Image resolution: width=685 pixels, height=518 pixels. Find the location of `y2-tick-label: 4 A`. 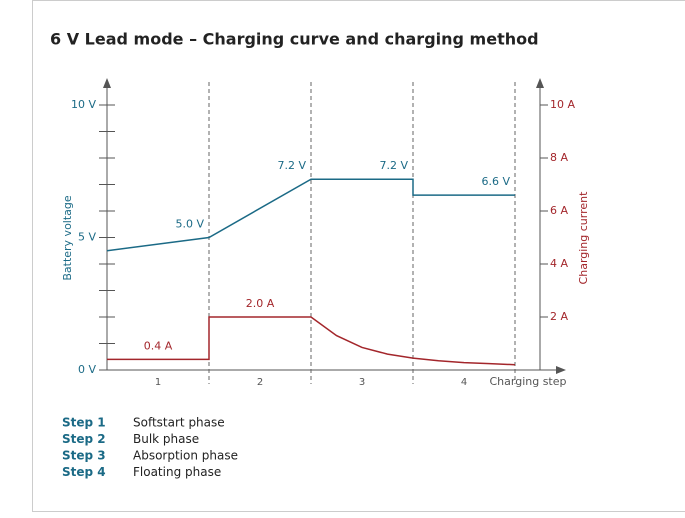

y2-tick-label: 4 A is located at coordinates (559, 263).